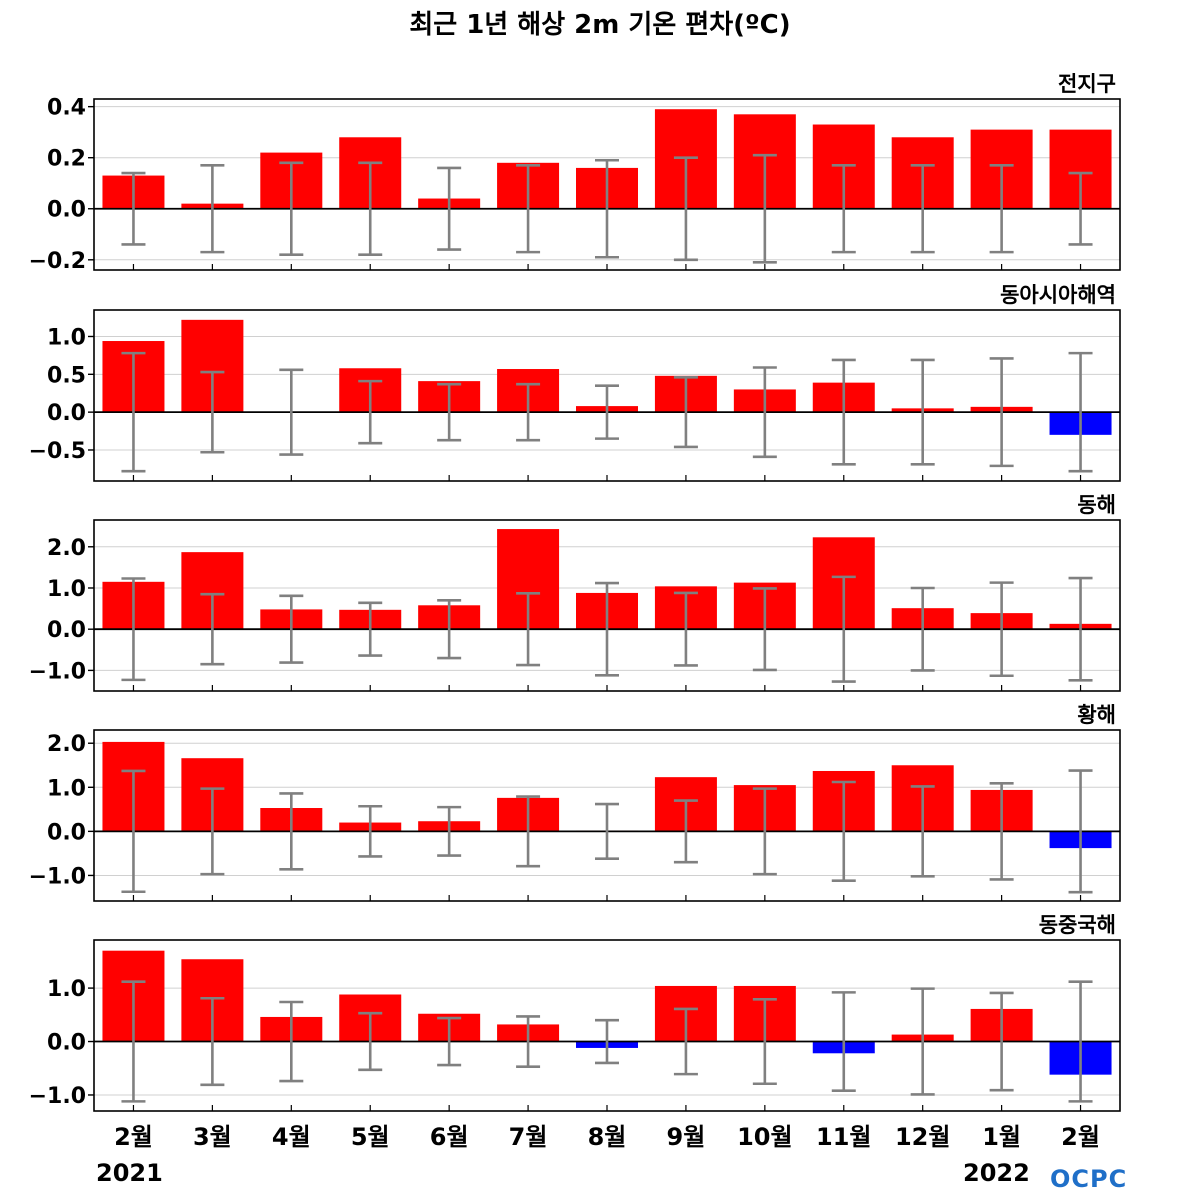 The width and height of the screenshot is (1200, 1200). I want to click on x-tick-label: 4월, so click(291, 1137).